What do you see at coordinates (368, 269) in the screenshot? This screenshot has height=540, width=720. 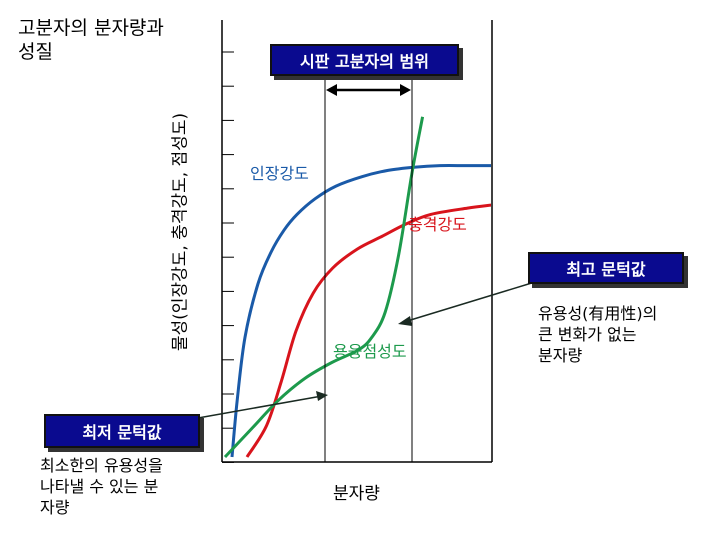 I see `commercial-range-marker` at bounding box center [368, 269].